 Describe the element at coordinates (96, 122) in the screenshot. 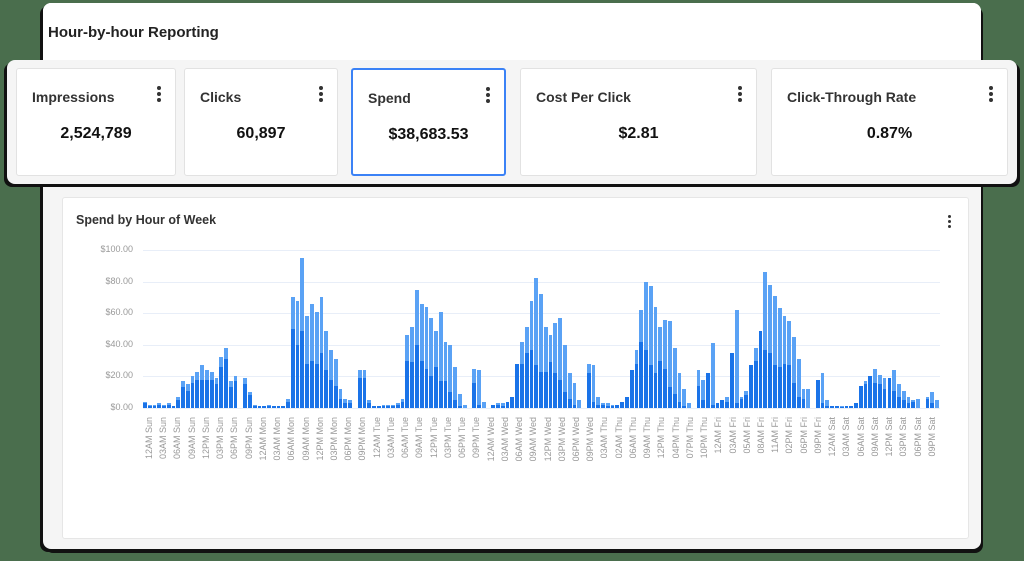

I see `kpi-card-impressions: Impressions 2,524,789` at that location.